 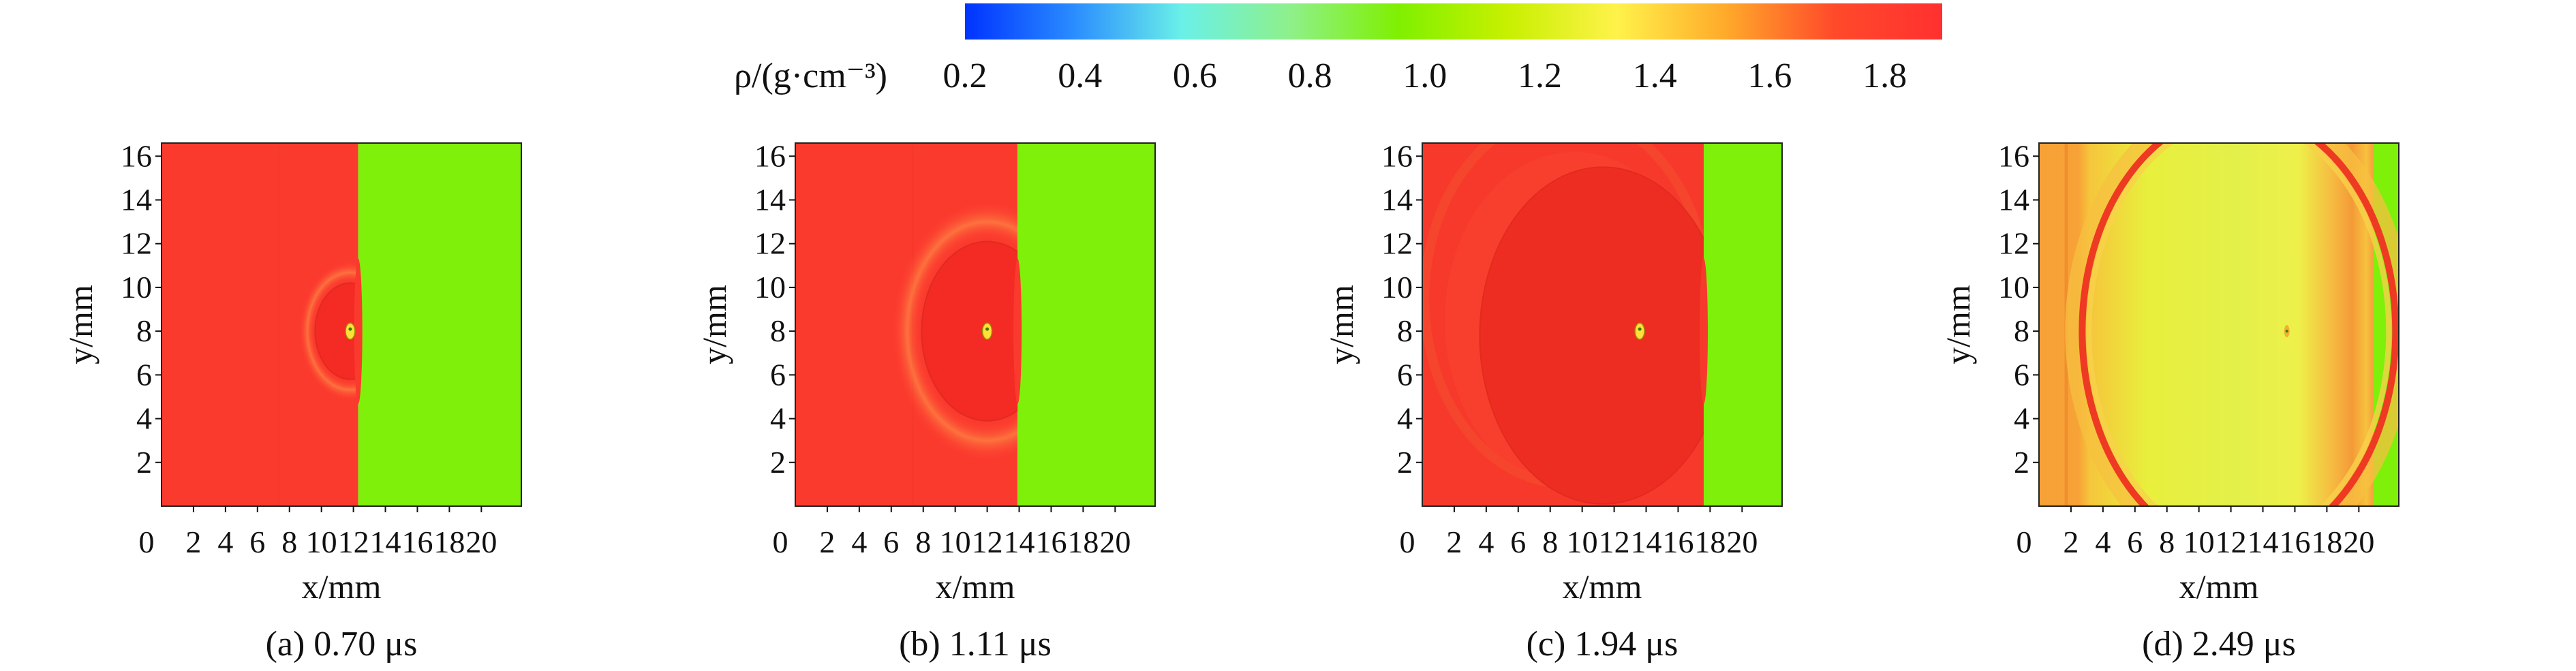 I want to click on circular-wave, so click(x=1603, y=335).